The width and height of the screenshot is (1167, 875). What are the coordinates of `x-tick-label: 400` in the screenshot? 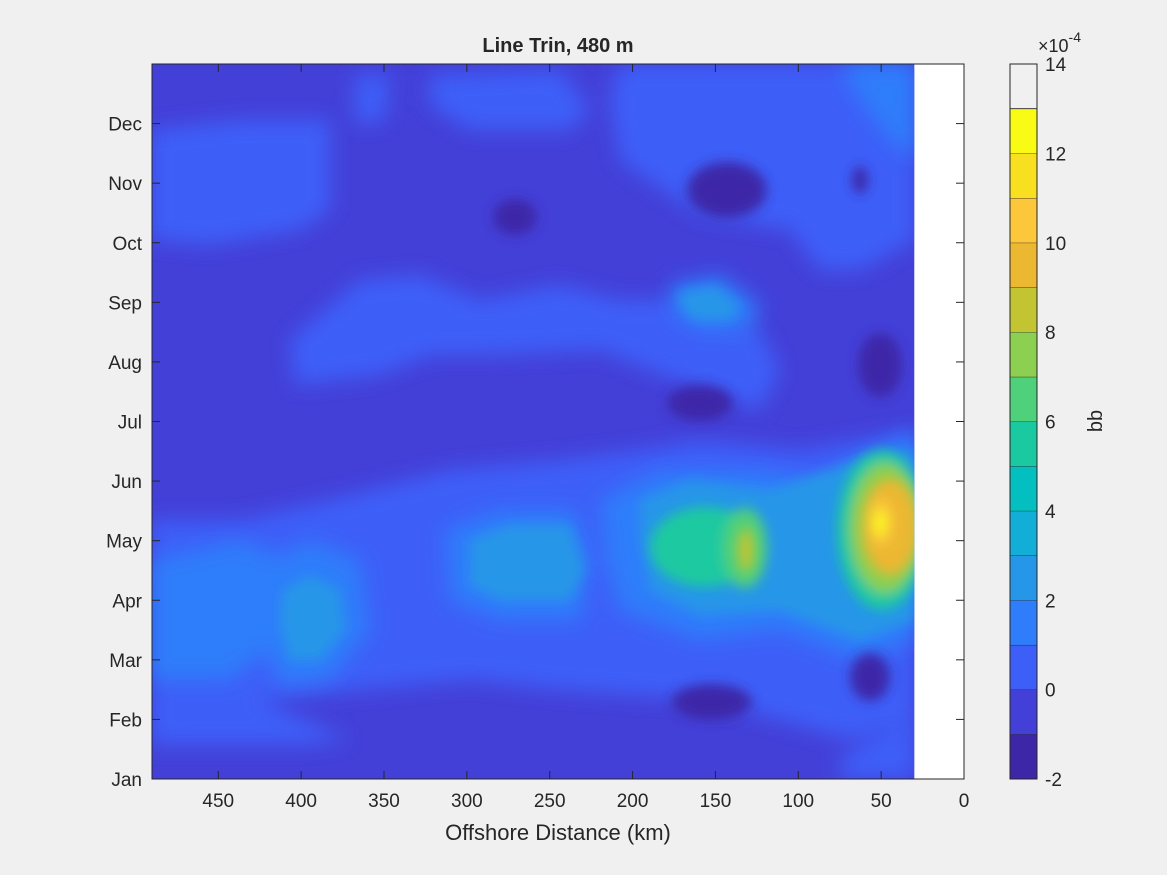 It's located at (301, 801).